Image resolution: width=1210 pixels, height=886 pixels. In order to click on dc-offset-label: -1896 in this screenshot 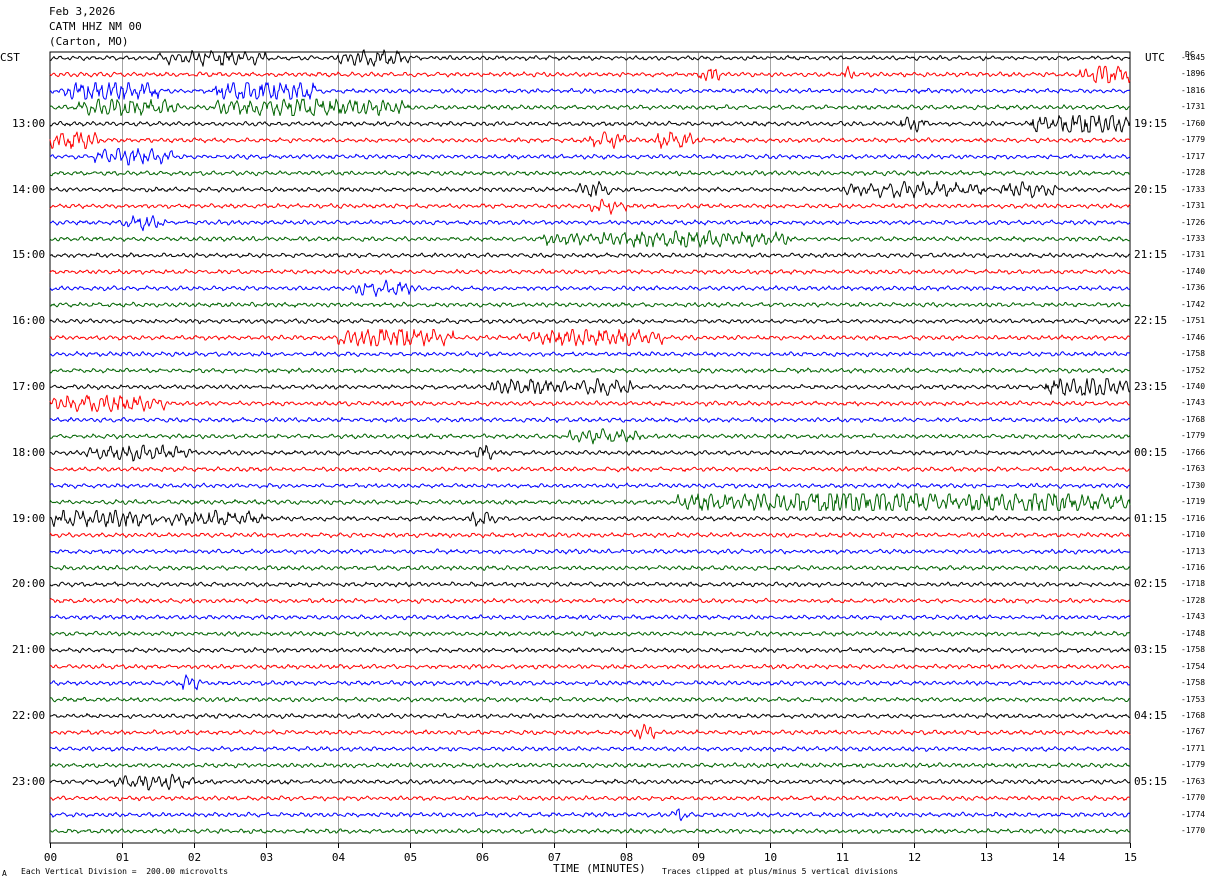, I will do `click(1193, 74)`.